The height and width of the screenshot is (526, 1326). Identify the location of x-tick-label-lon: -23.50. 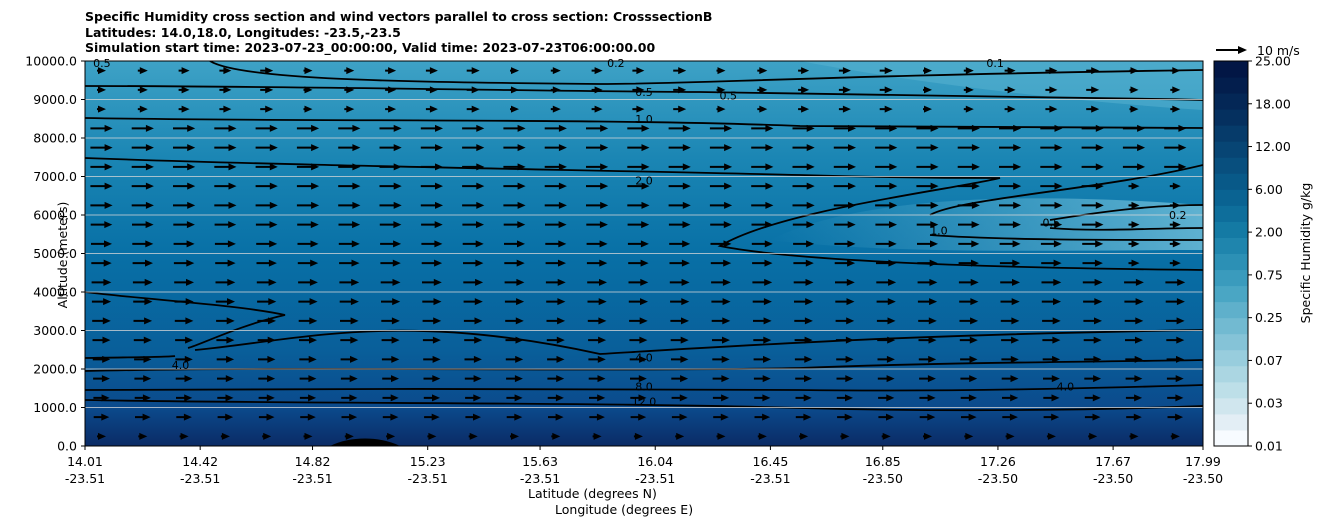
(1203, 478).